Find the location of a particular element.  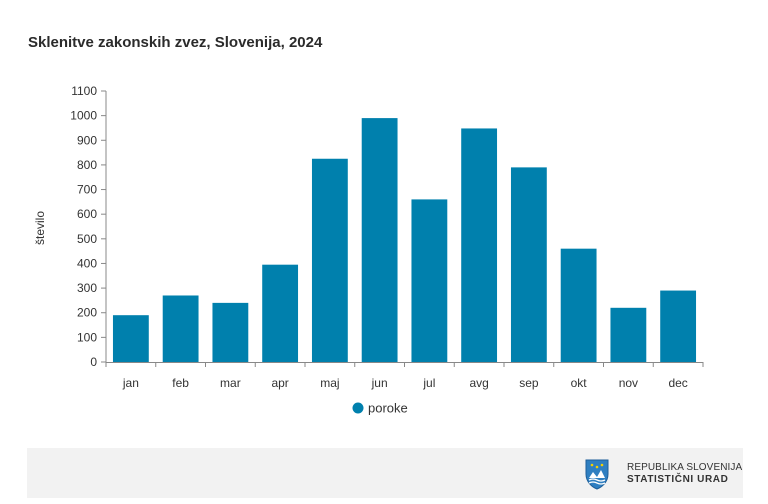

legend: poroke is located at coordinates (380, 408).